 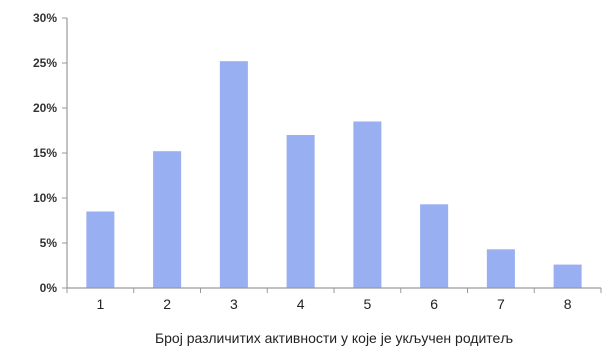 What do you see at coordinates (49, 243) in the screenshot?
I see `y-tick-label: 5%` at bounding box center [49, 243].